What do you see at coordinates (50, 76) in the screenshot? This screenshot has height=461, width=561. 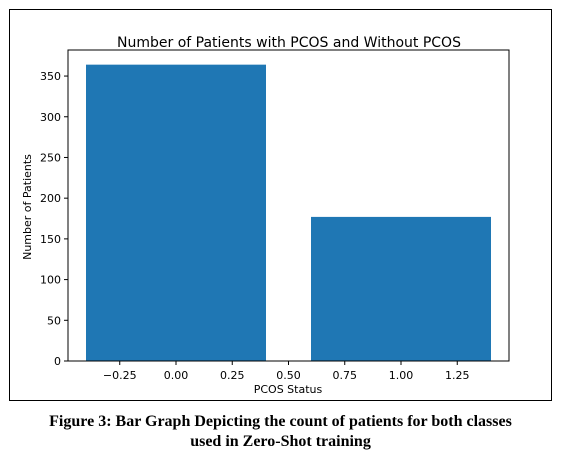 I see `y-tick-label: 350` at bounding box center [50, 76].